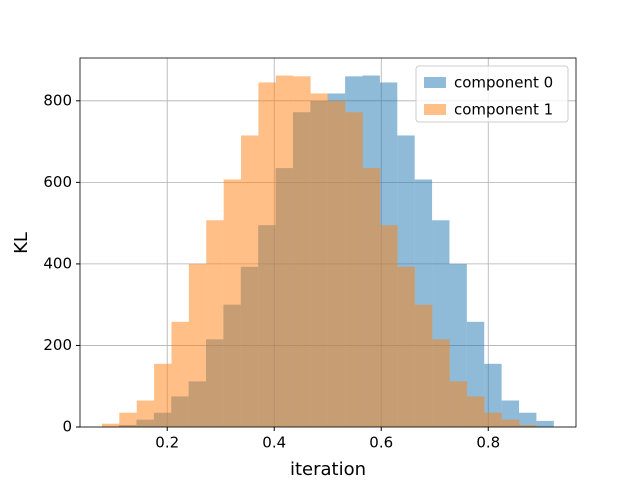 The height and width of the screenshot is (484, 640). Describe the element at coordinates (274, 443) in the screenshot. I see `x-tick-label: 0.4` at that location.